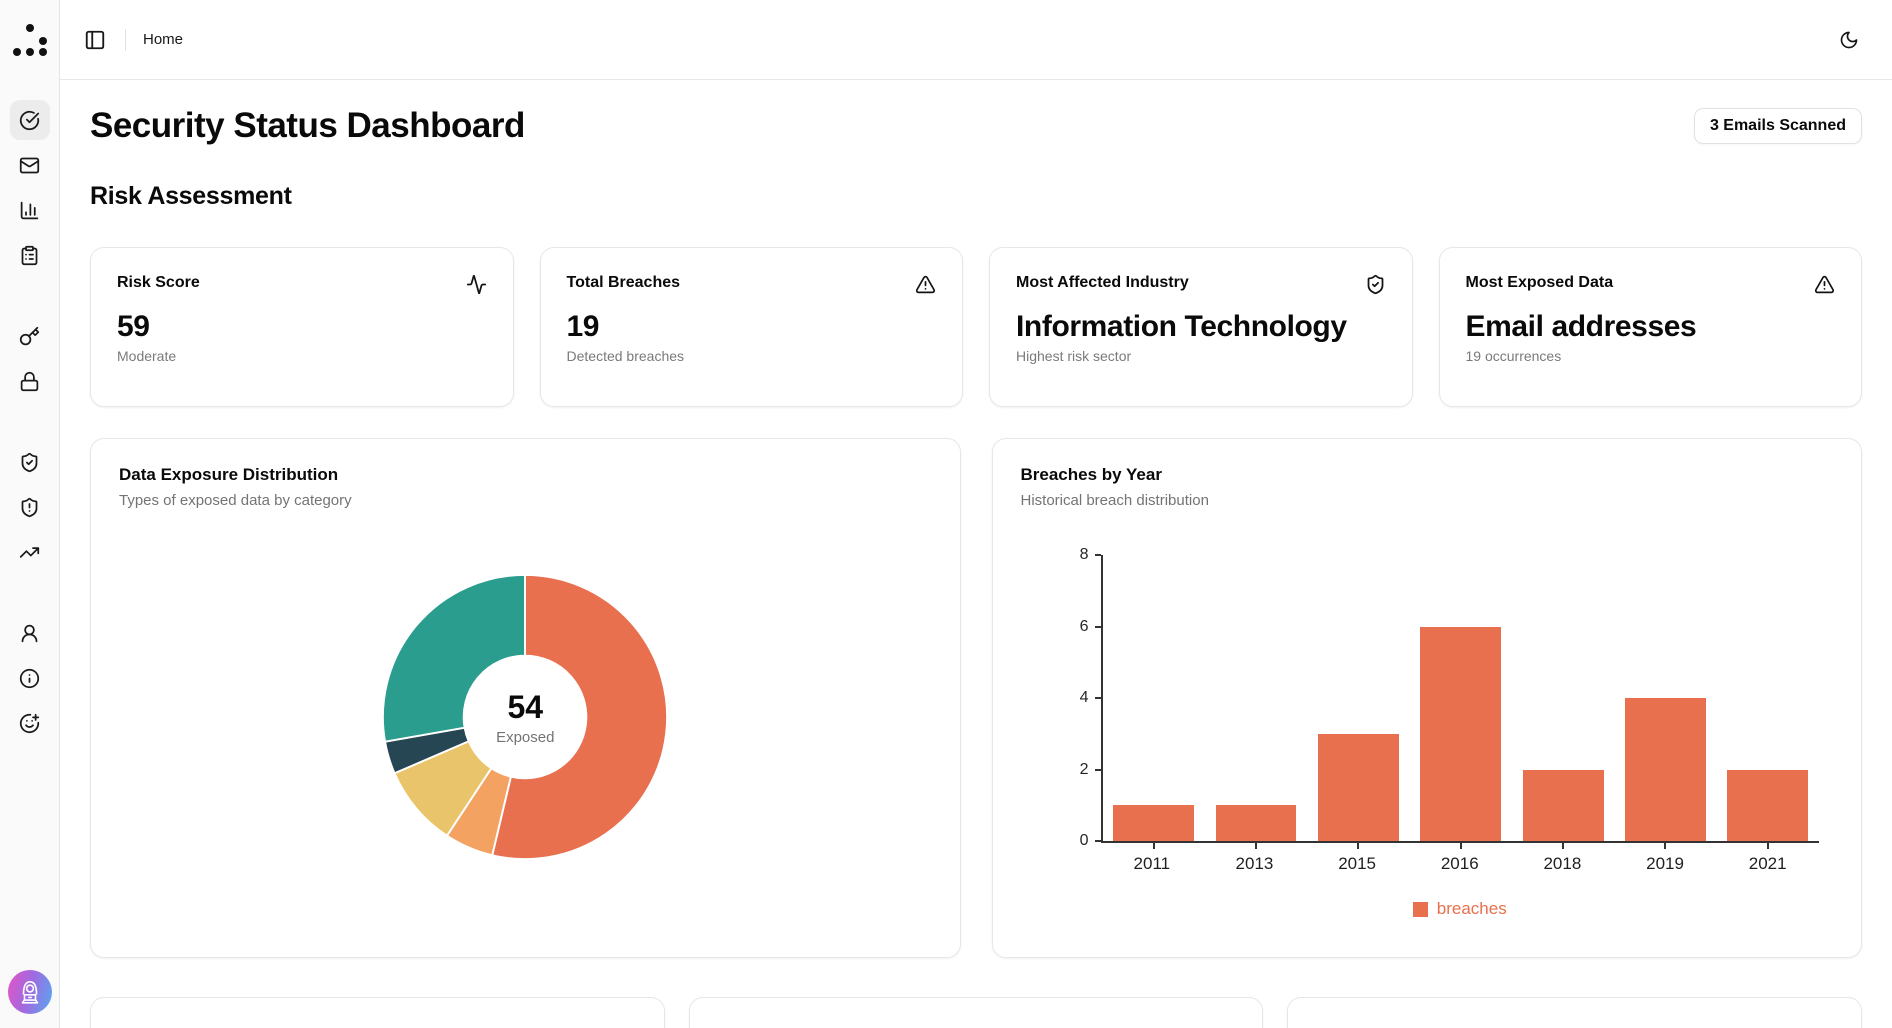 The width and height of the screenshot is (1892, 1028). I want to click on stat-subtitle: 19 occurrences, so click(1513, 356).